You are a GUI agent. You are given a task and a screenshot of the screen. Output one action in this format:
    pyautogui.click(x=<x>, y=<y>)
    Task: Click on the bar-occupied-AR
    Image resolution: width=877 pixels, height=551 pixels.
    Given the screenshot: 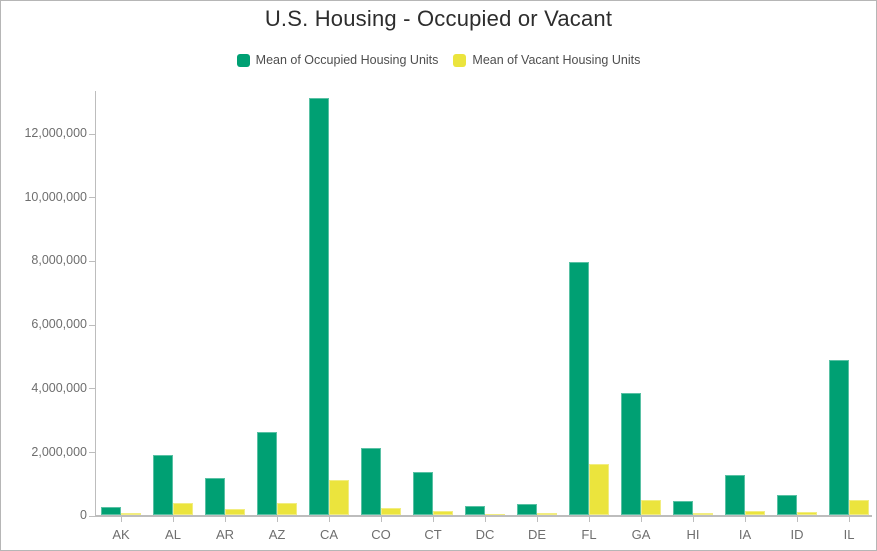 What is the action you would take?
    pyautogui.click(x=215, y=496)
    